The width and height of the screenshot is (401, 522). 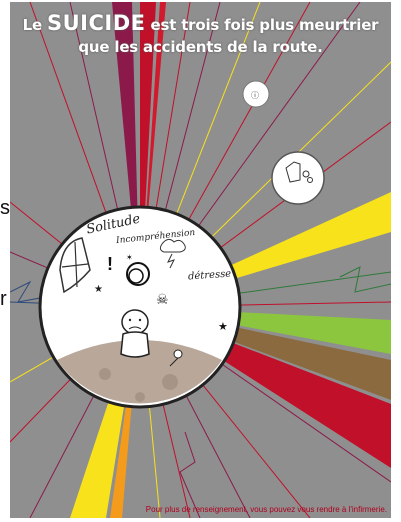 I want to click on zigzag-left, so click(x=25, y=291).